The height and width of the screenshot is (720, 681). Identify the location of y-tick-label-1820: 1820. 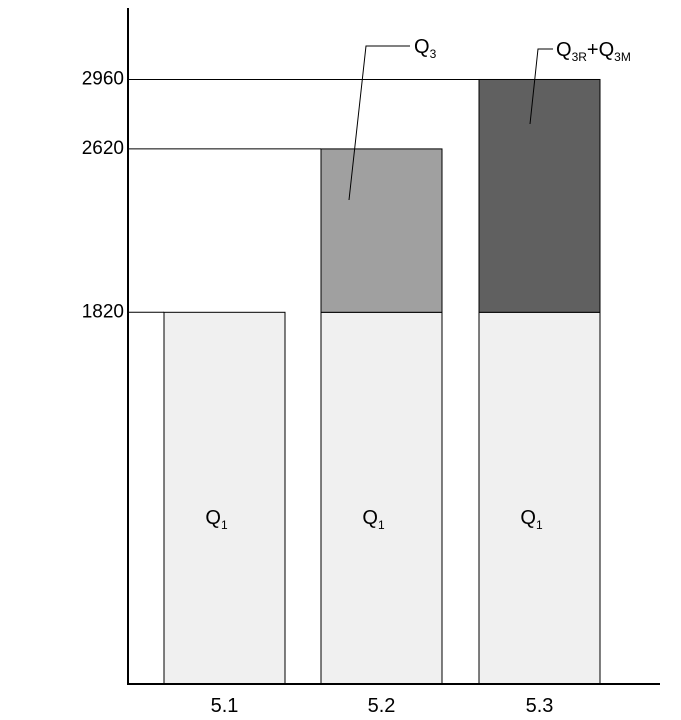
(103, 311).